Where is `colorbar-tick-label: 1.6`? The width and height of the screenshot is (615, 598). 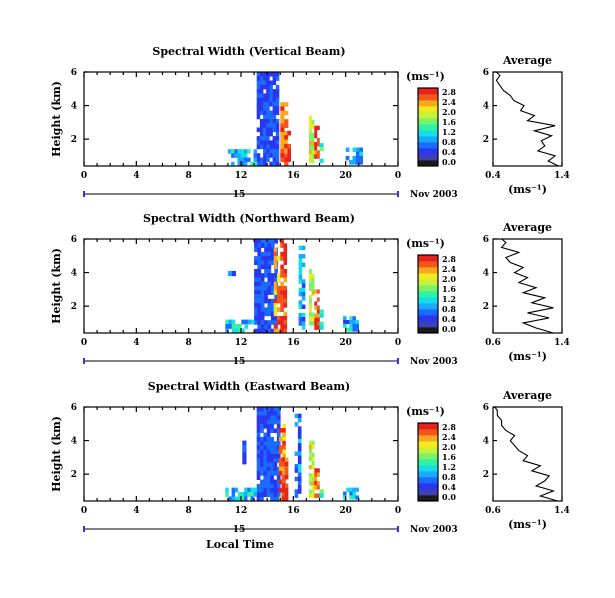
colorbar-tick-label: 1.6 is located at coordinates (449, 122).